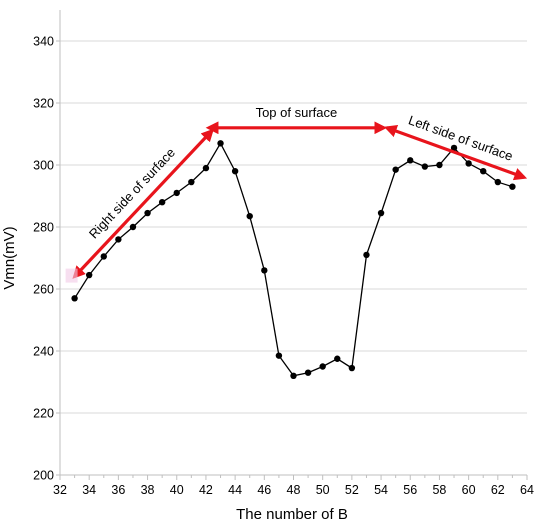 The height and width of the screenshot is (527, 550). I want to click on y-tick-label: 220, so click(43, 414).